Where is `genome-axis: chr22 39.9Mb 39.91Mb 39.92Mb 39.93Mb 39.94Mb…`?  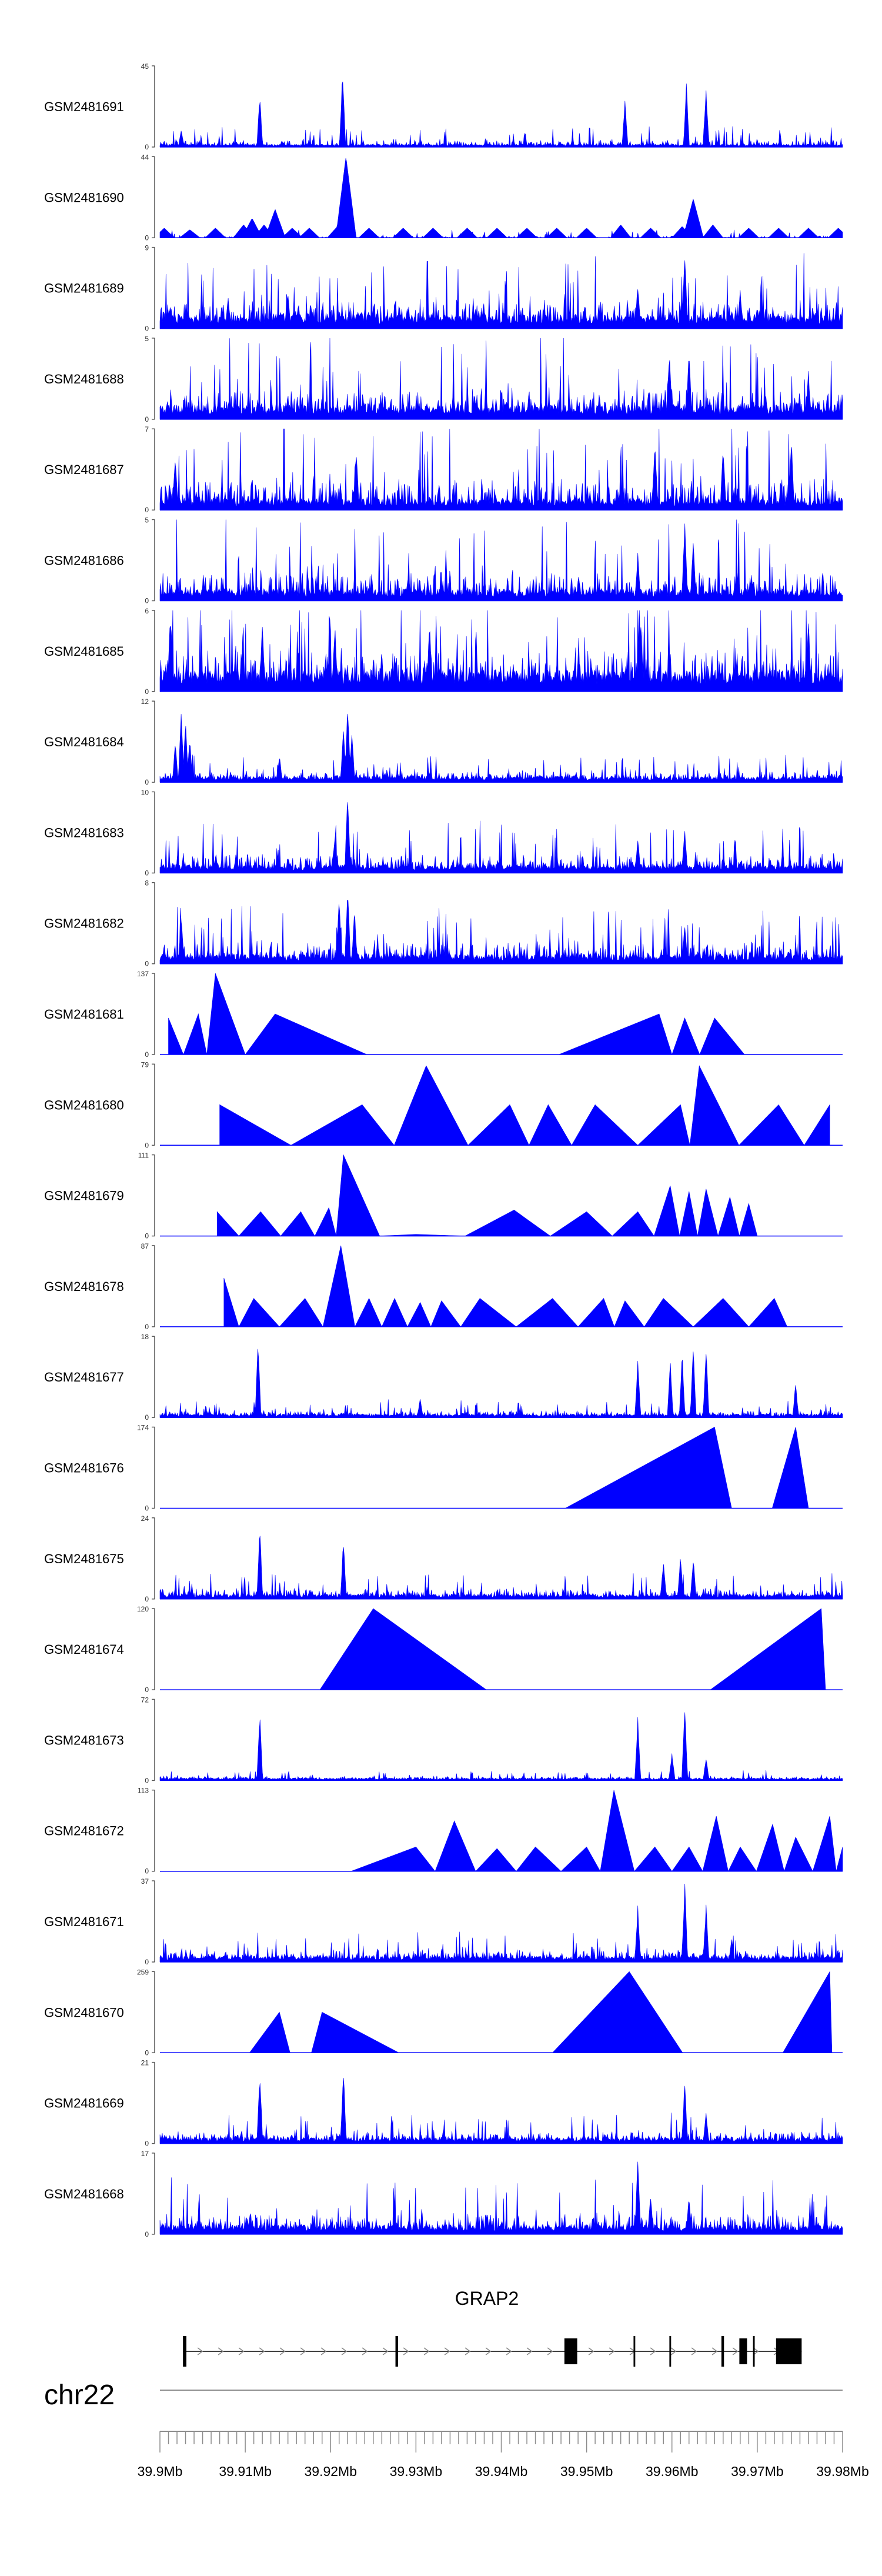
genome-axis: chr22 39.9Mb 39.91Mb 39.92Mb 39.93Mb 39.94Mb… is located at coordinates (456, 2429).